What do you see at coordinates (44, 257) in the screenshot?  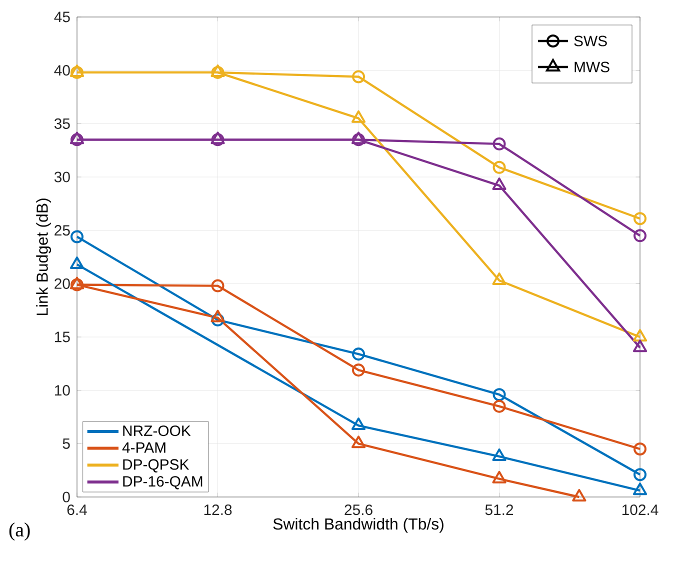 I see `y-axis-title: Link Budget (dB)` at bounding box center [44, 257].